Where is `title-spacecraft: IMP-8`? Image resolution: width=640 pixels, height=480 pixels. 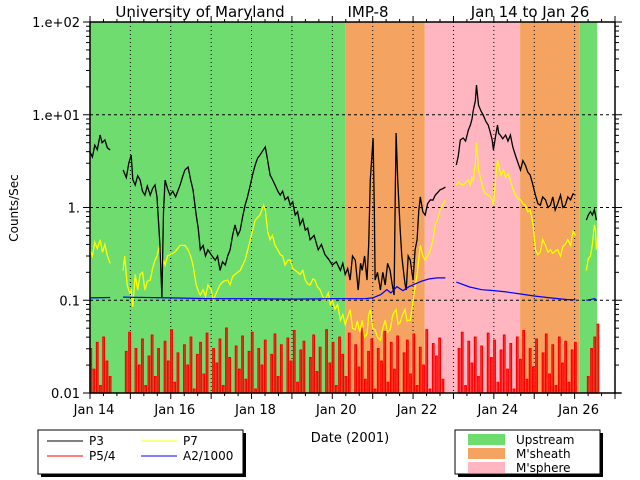 title-spacecraft: IMP-8 is located at coordinates (367, 12).